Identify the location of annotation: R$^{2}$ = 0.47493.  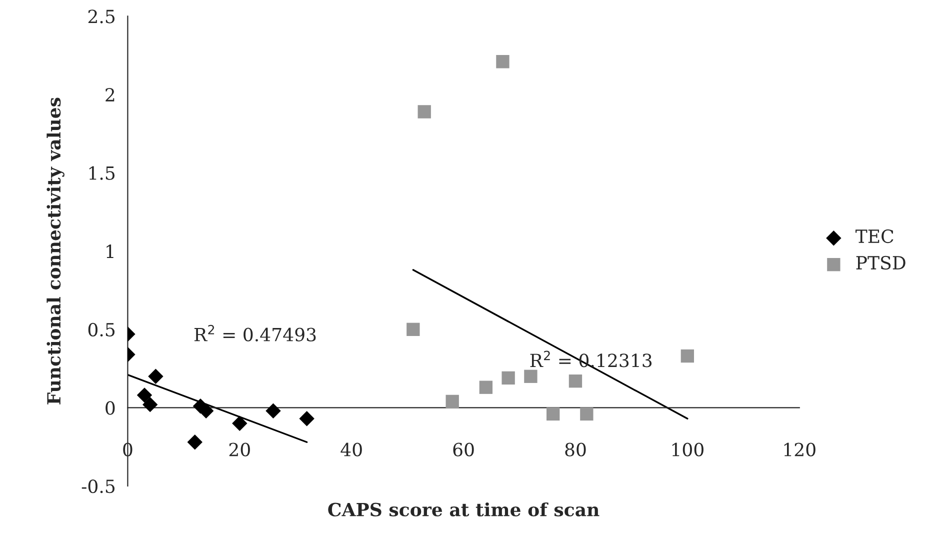
(255, 333).